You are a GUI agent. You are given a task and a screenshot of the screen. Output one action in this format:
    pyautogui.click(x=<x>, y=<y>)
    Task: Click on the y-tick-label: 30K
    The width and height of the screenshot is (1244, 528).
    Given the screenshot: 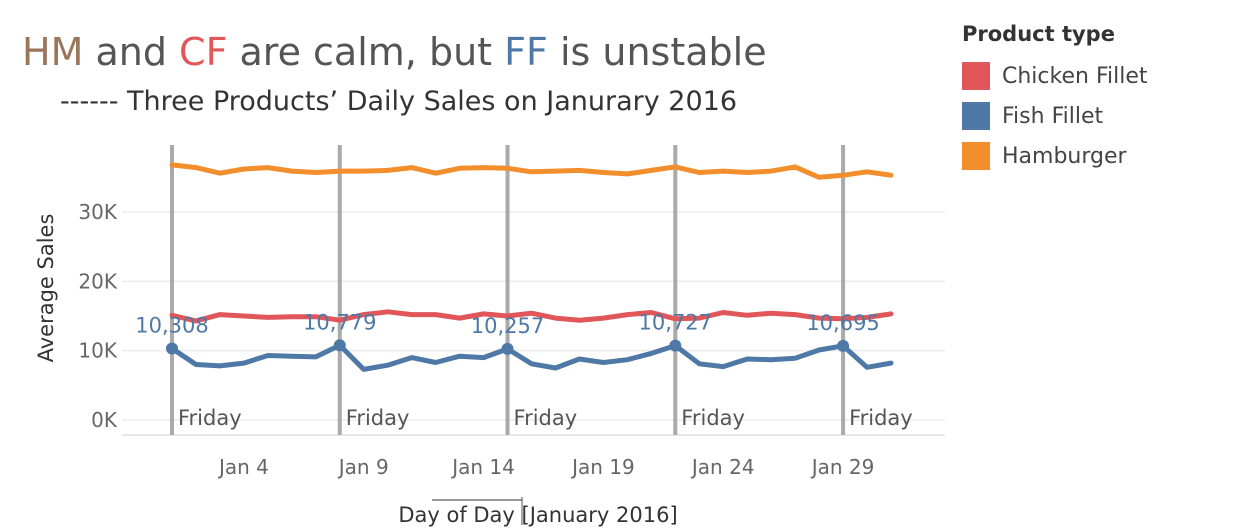 What is the action you would take?
    pyautogui.click(x=97, y=212)
    